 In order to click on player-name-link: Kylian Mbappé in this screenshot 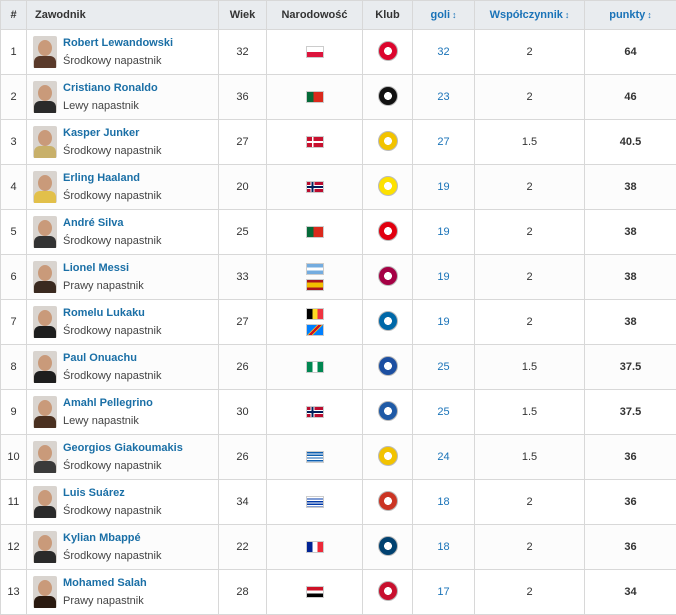, I will do `click(102, 538)`.